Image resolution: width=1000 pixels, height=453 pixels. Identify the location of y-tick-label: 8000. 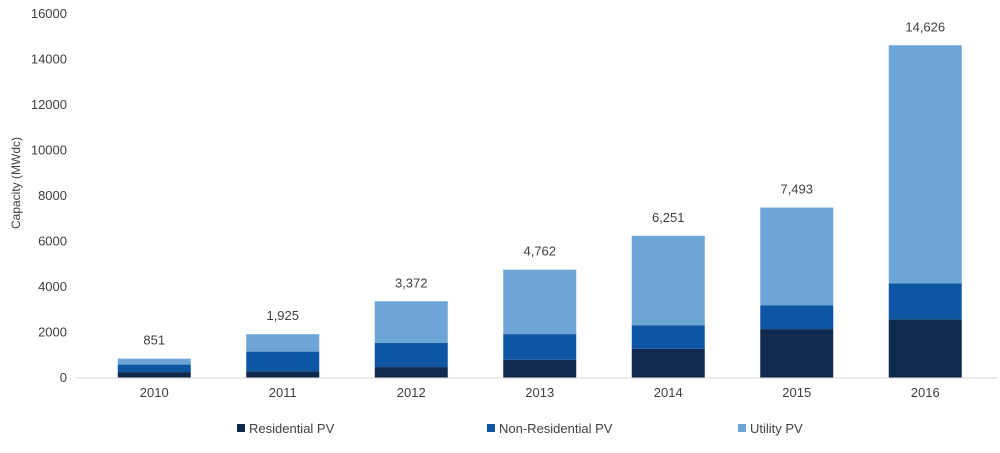
(52, 195).